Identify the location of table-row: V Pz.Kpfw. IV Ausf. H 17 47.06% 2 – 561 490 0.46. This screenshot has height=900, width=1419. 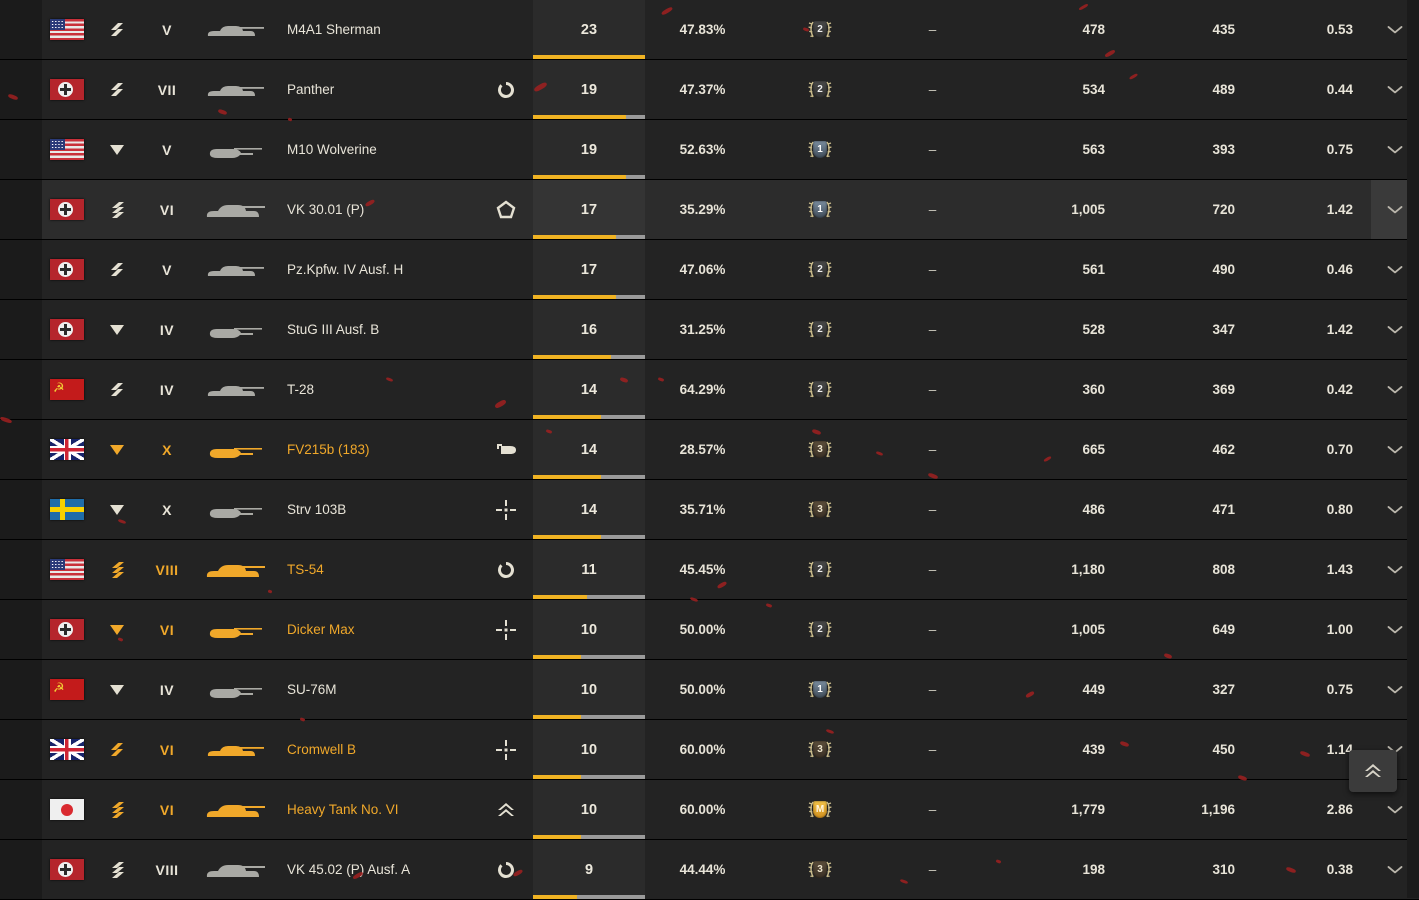
(709, 270).